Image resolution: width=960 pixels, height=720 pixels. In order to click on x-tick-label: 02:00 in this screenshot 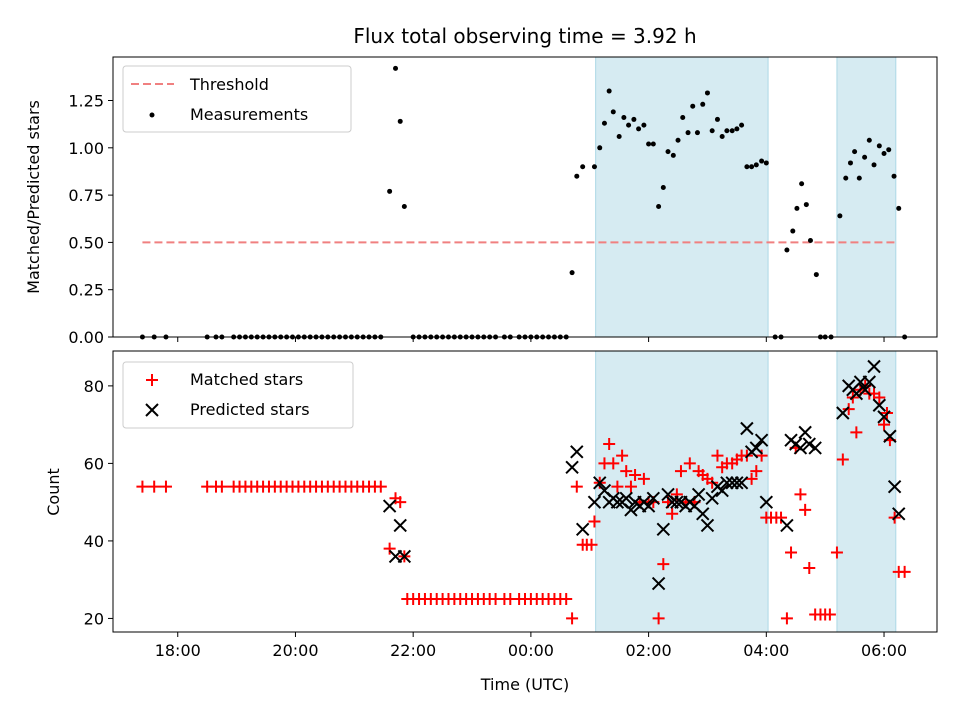, I will do `click(649, 650)`.